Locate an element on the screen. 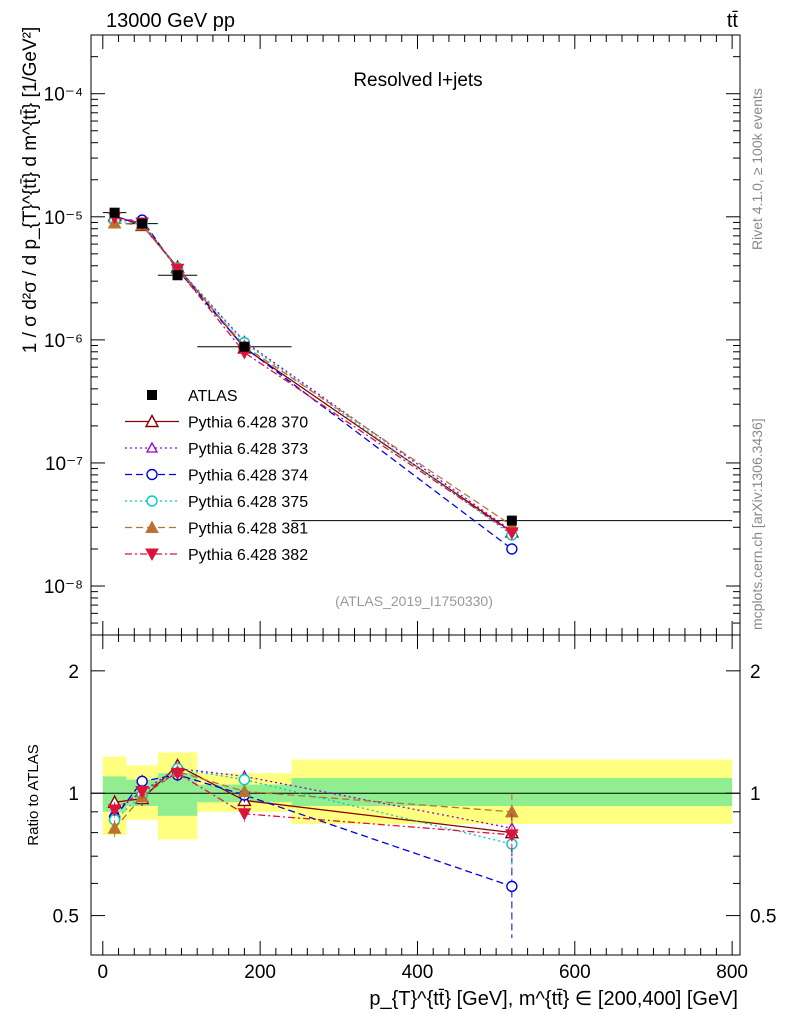 This screenshot has height=1024, width=786. x-tick-label: 400 is located at coordinates (418, 972).